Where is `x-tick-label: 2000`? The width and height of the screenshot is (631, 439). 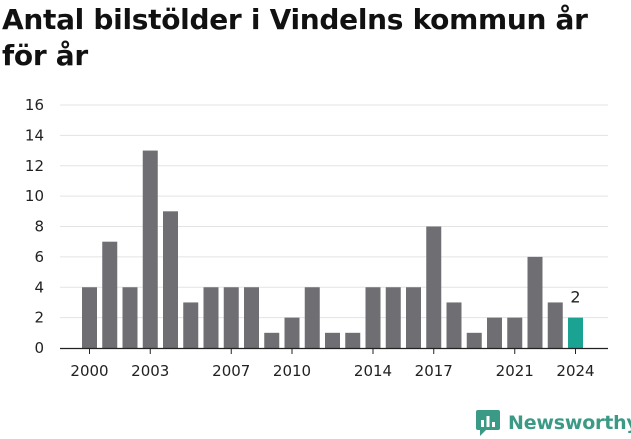 x-tick-label: 2000 is located at coordinates (89, 371).